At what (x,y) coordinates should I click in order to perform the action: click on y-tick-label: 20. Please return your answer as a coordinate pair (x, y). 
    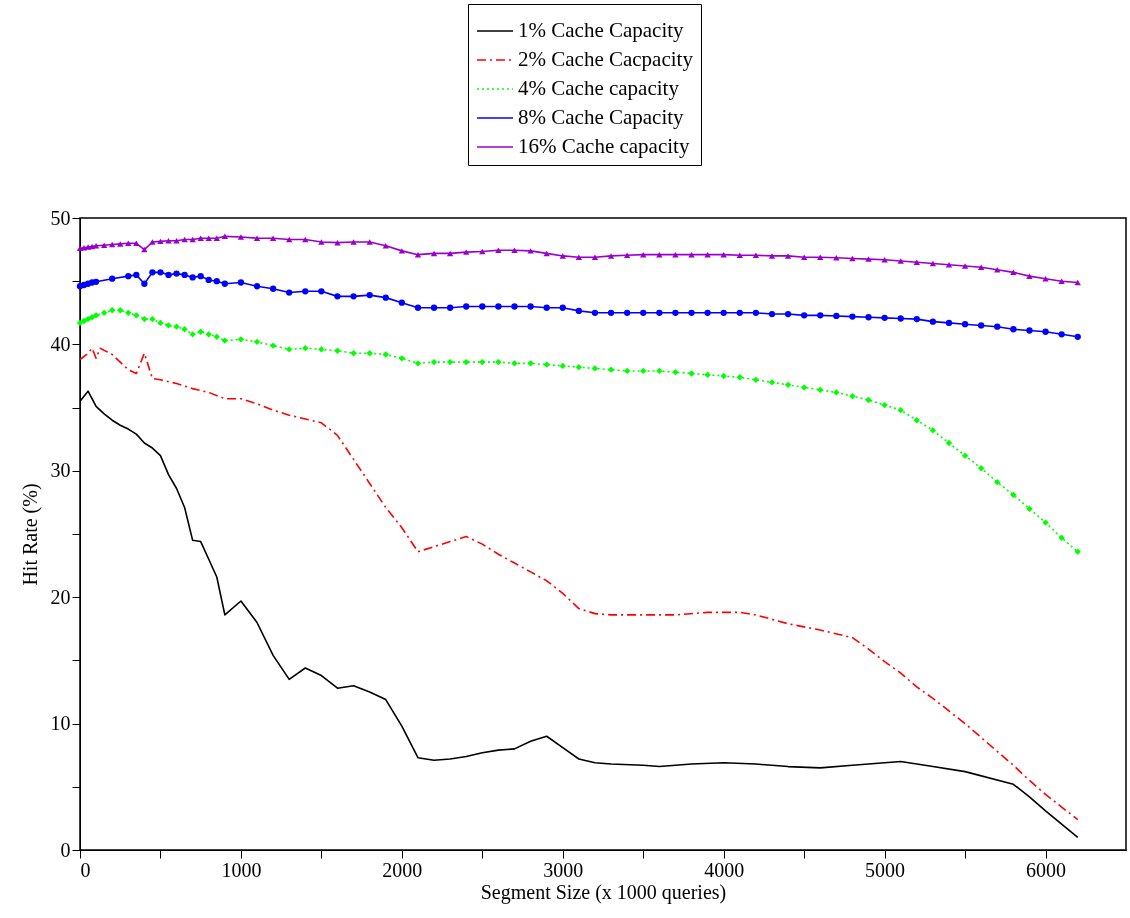
    Looking at the image, I should click on (60, 596).